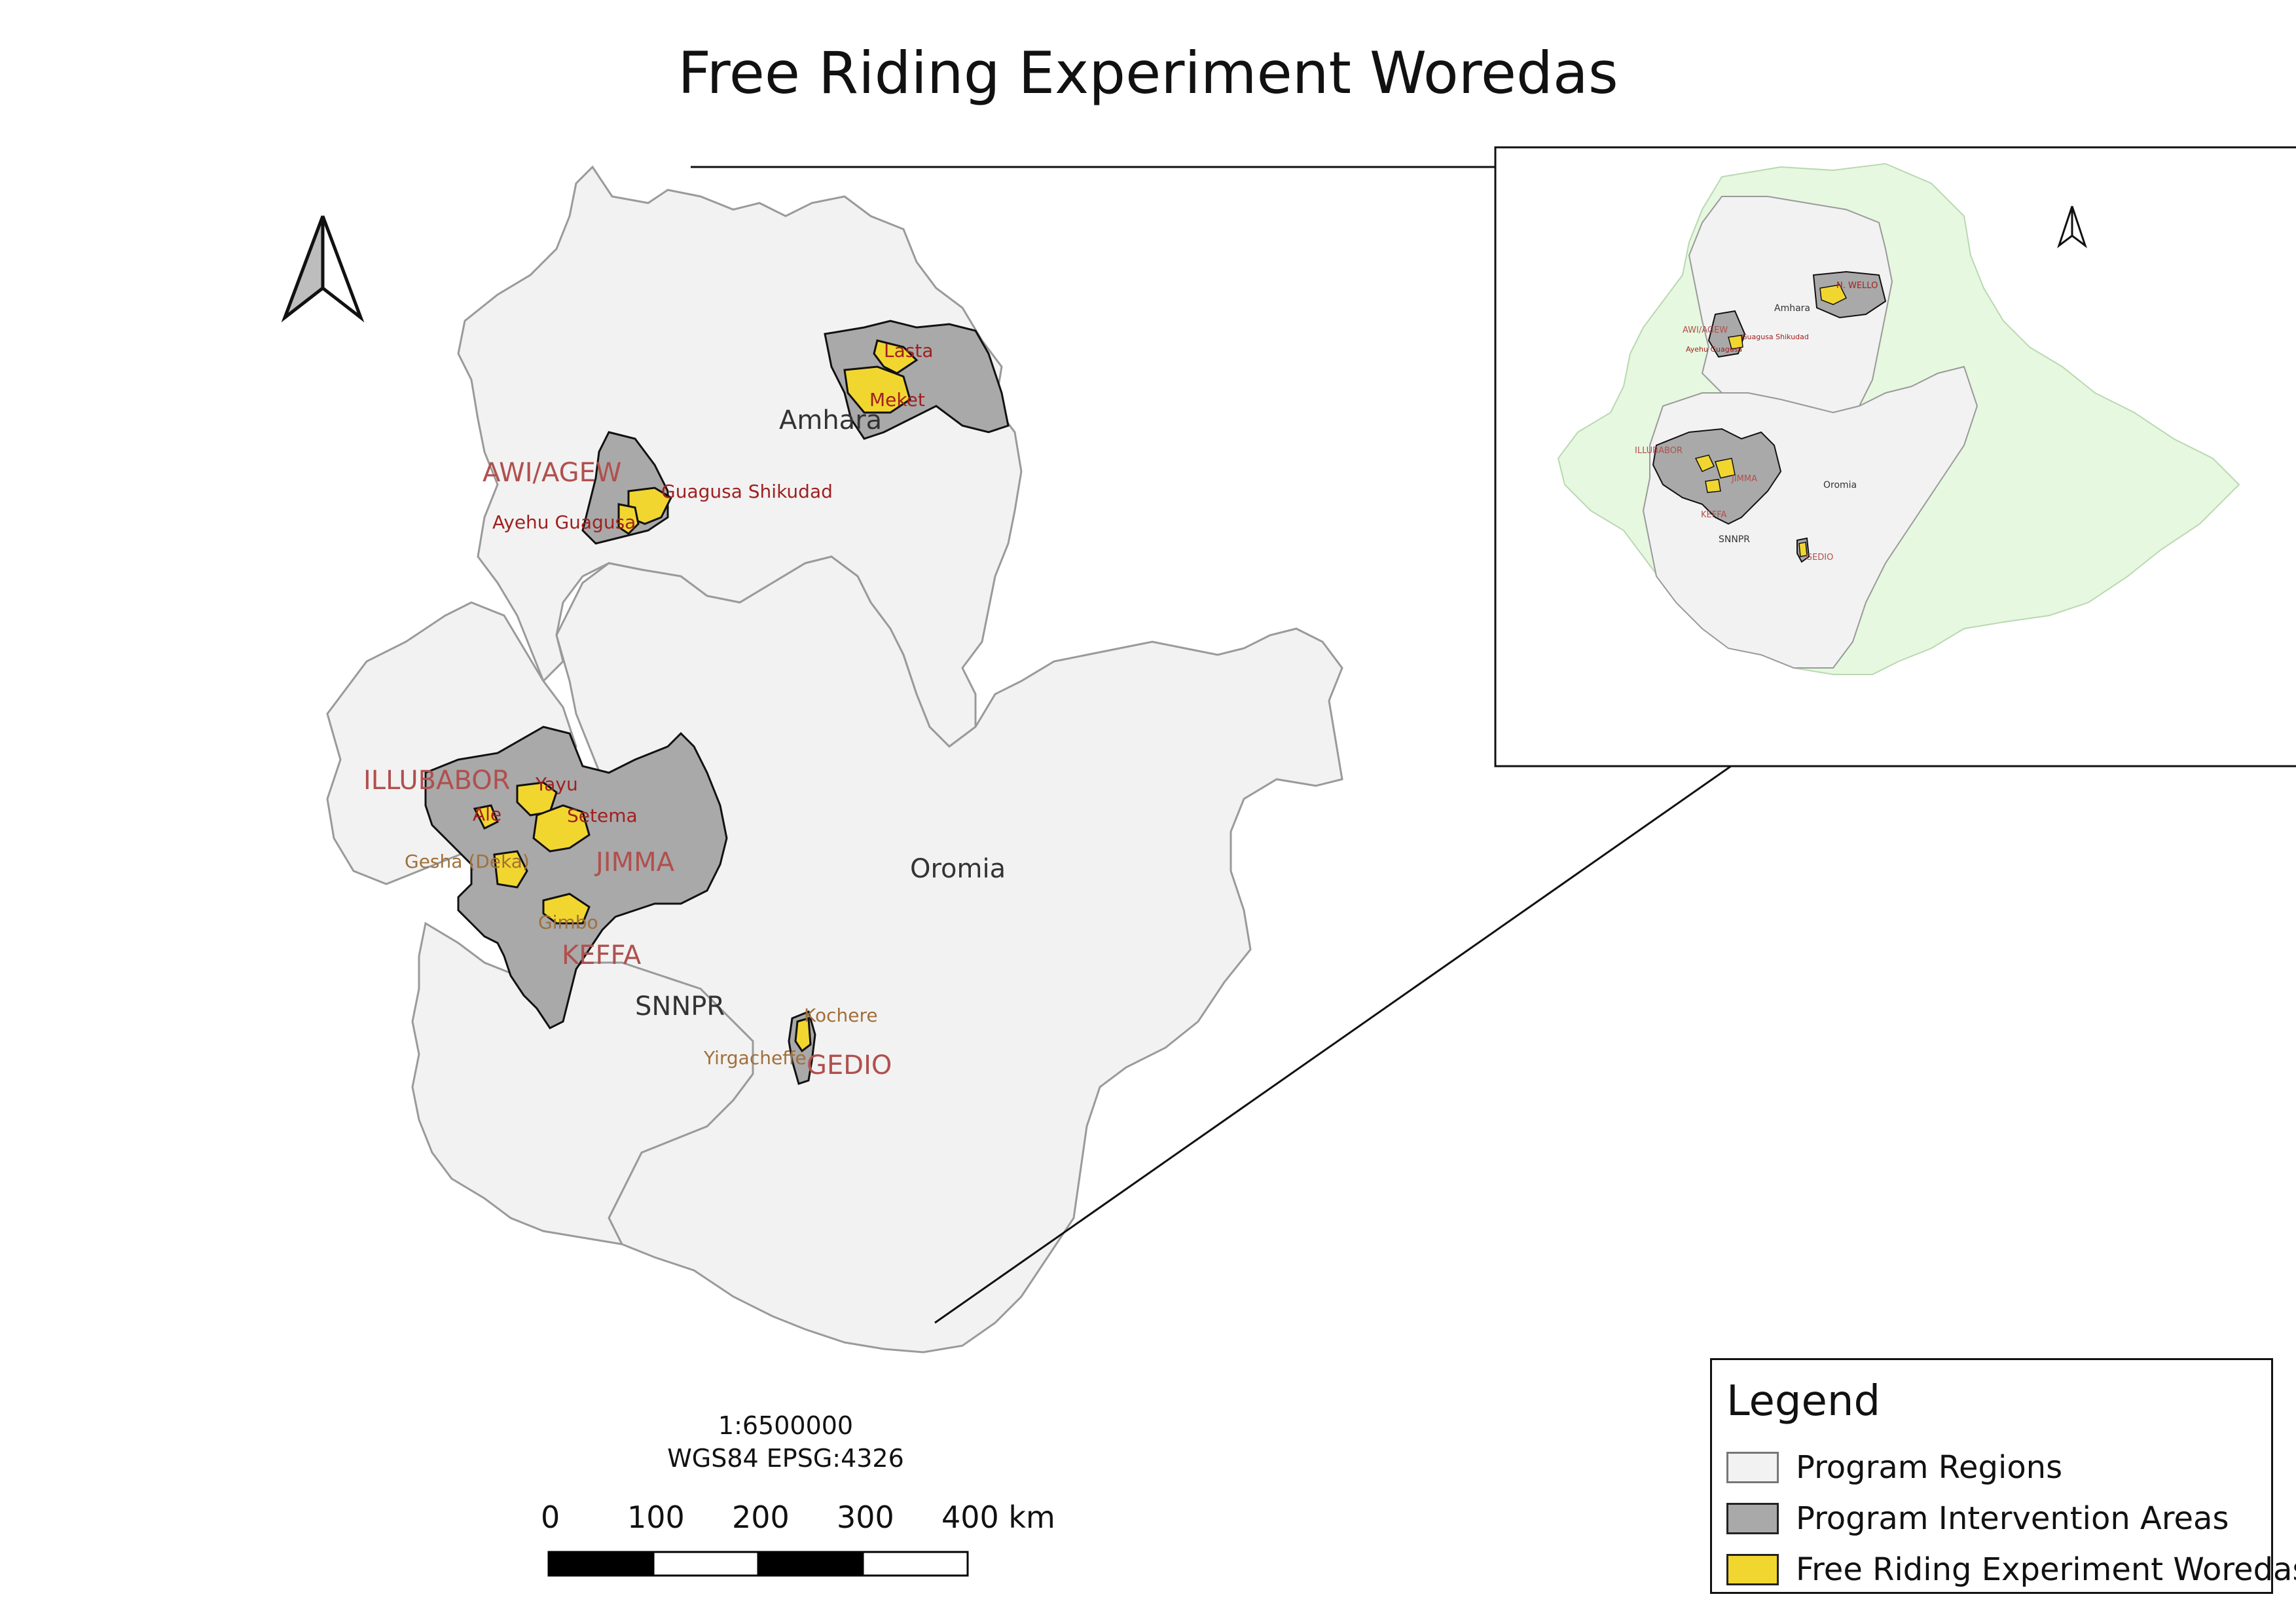 This screenshot has height=1624, width=2296. What do you see at coordinates (550, 1517) in the screenshot?
I see `scale-tick-0: 0` at bounding box center [550, 1517].